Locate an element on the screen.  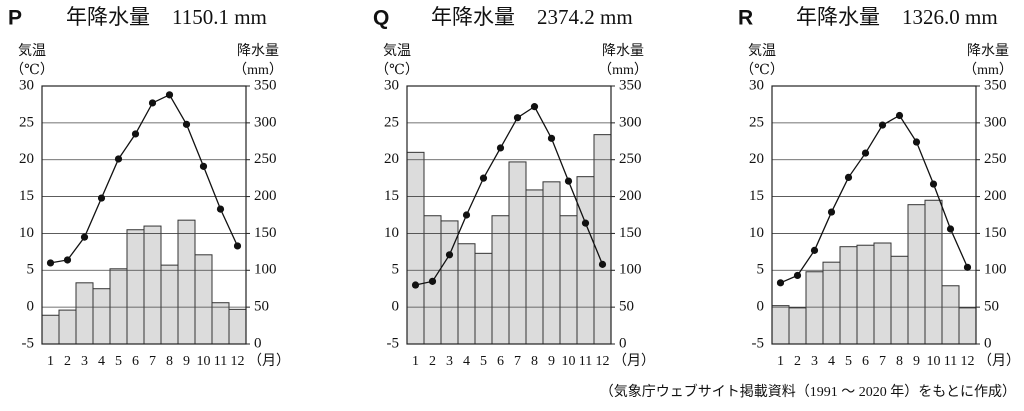
y2-tick-label: 0 is located at coordinates (988, 343).